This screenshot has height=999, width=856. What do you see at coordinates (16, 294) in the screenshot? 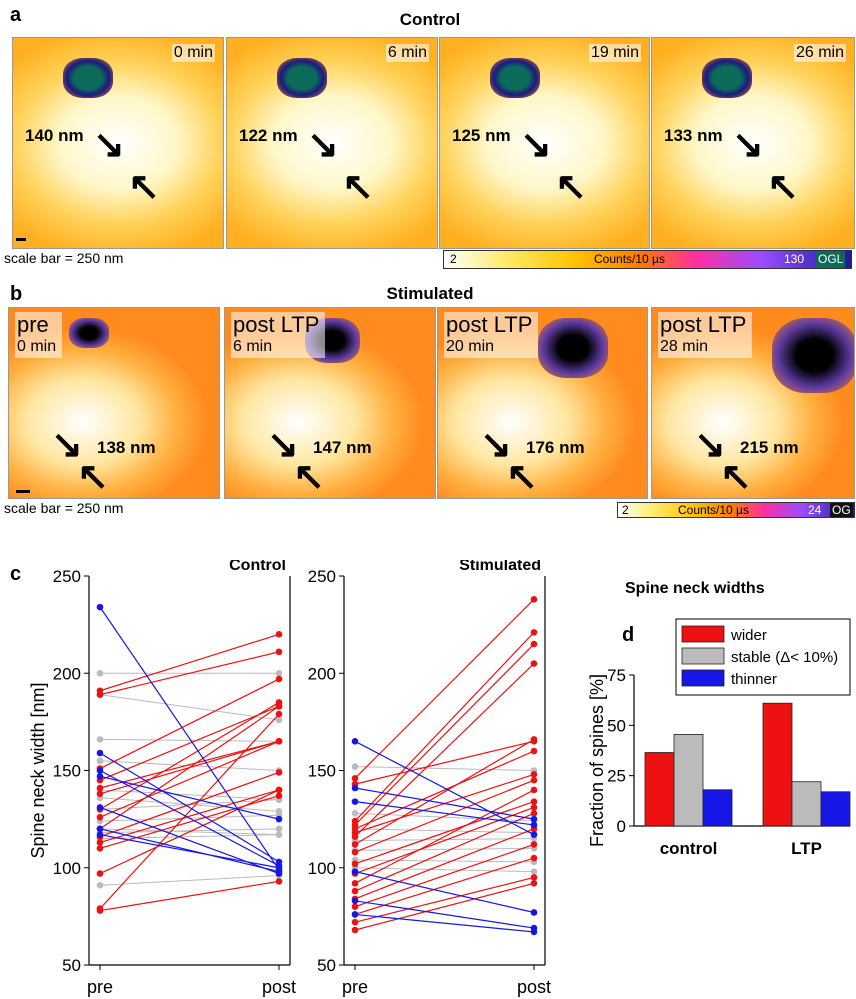
I see `panel-b-letter: b` at bounding box center [16, 294].